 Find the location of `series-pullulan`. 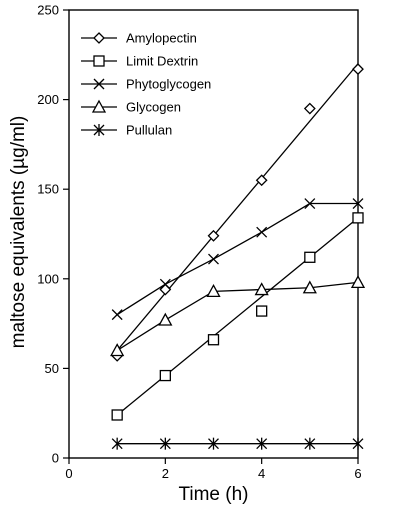

series-pullulan is located at coordinates (237, 443).